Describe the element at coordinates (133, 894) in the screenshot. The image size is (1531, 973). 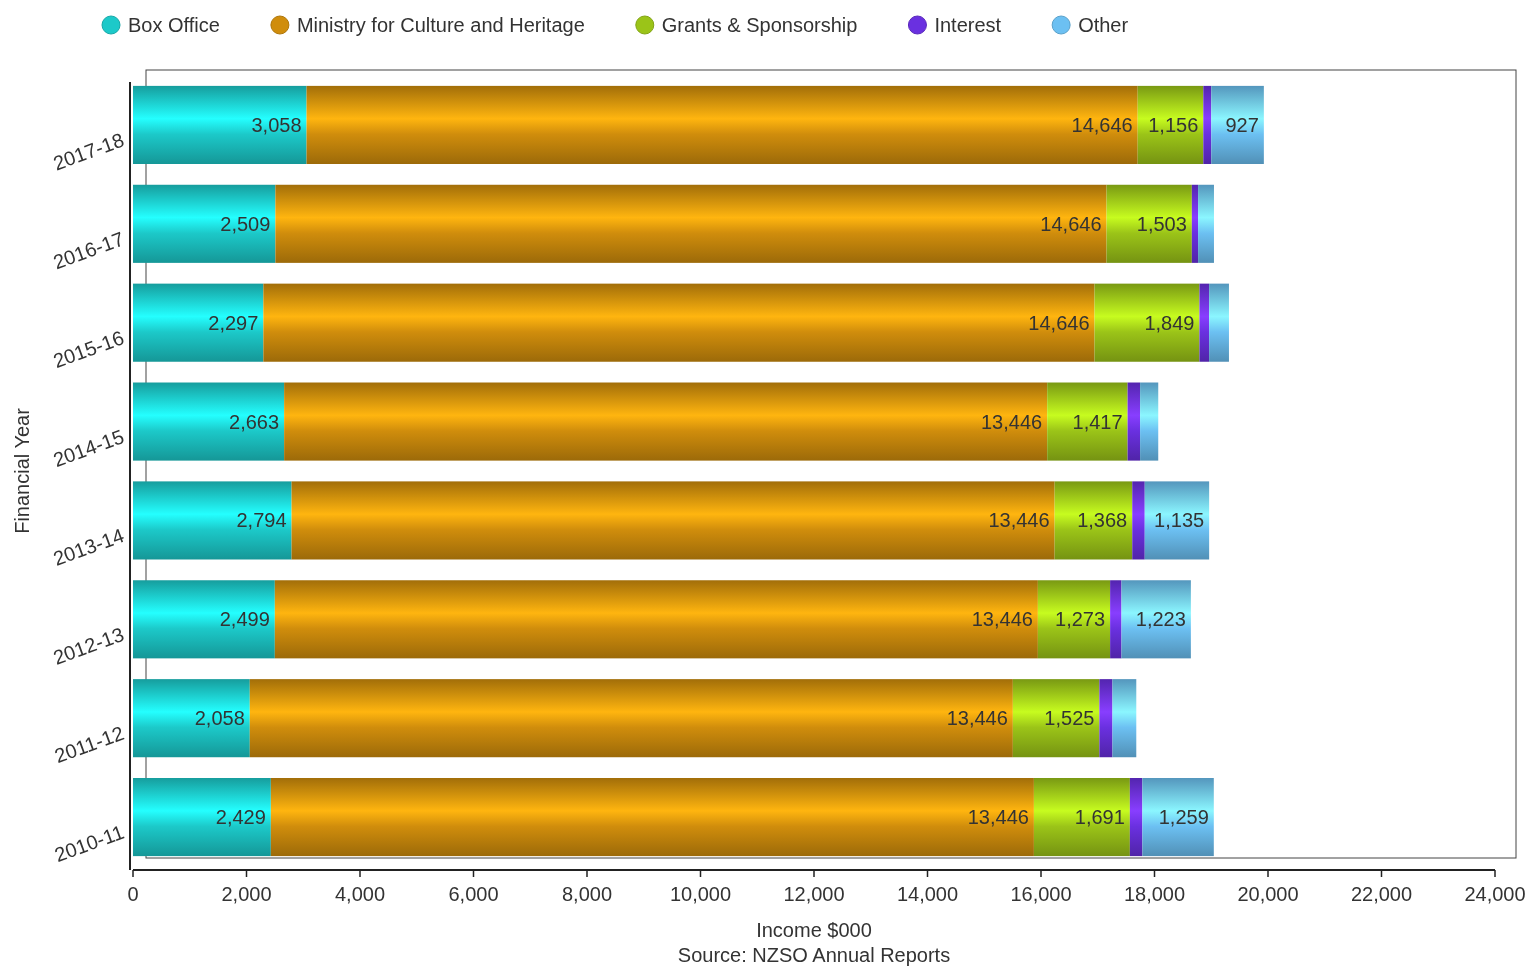
I see `x-tick-label: 0` at that location.